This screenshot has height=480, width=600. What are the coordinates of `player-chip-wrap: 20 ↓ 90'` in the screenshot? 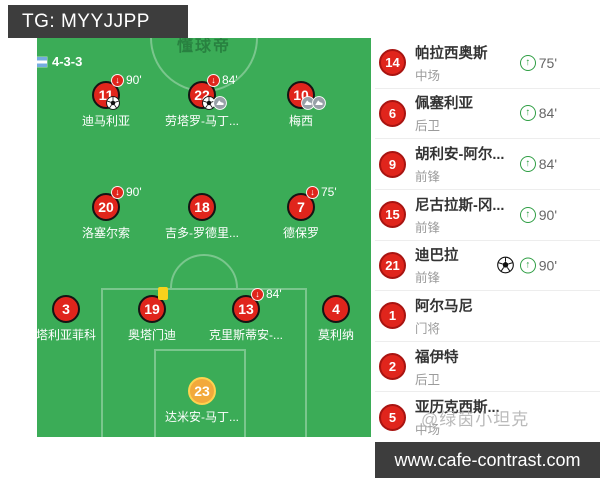 It's located at (117, 203).